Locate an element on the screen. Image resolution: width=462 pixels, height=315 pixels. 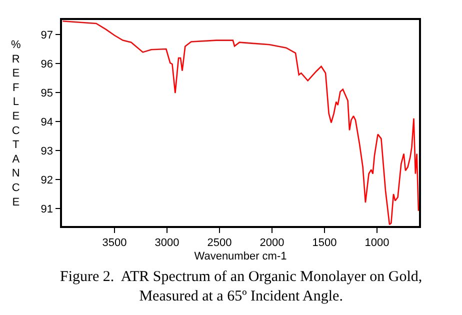
x-tick-label: 2500 is located at coordinates (219, 242).